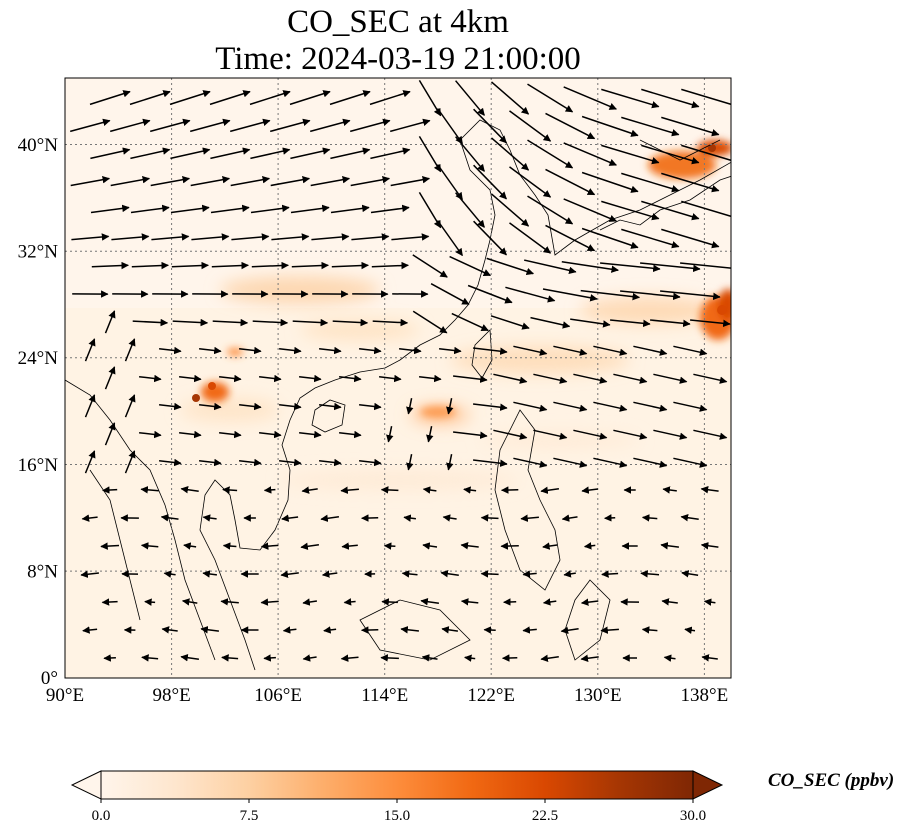 This screenshot has height=836, width=916. What do you see at coordinates (249, 816) in the screenshot?
I see `colorbar-tick-label: 7.5` at bounding box center [249, 816].